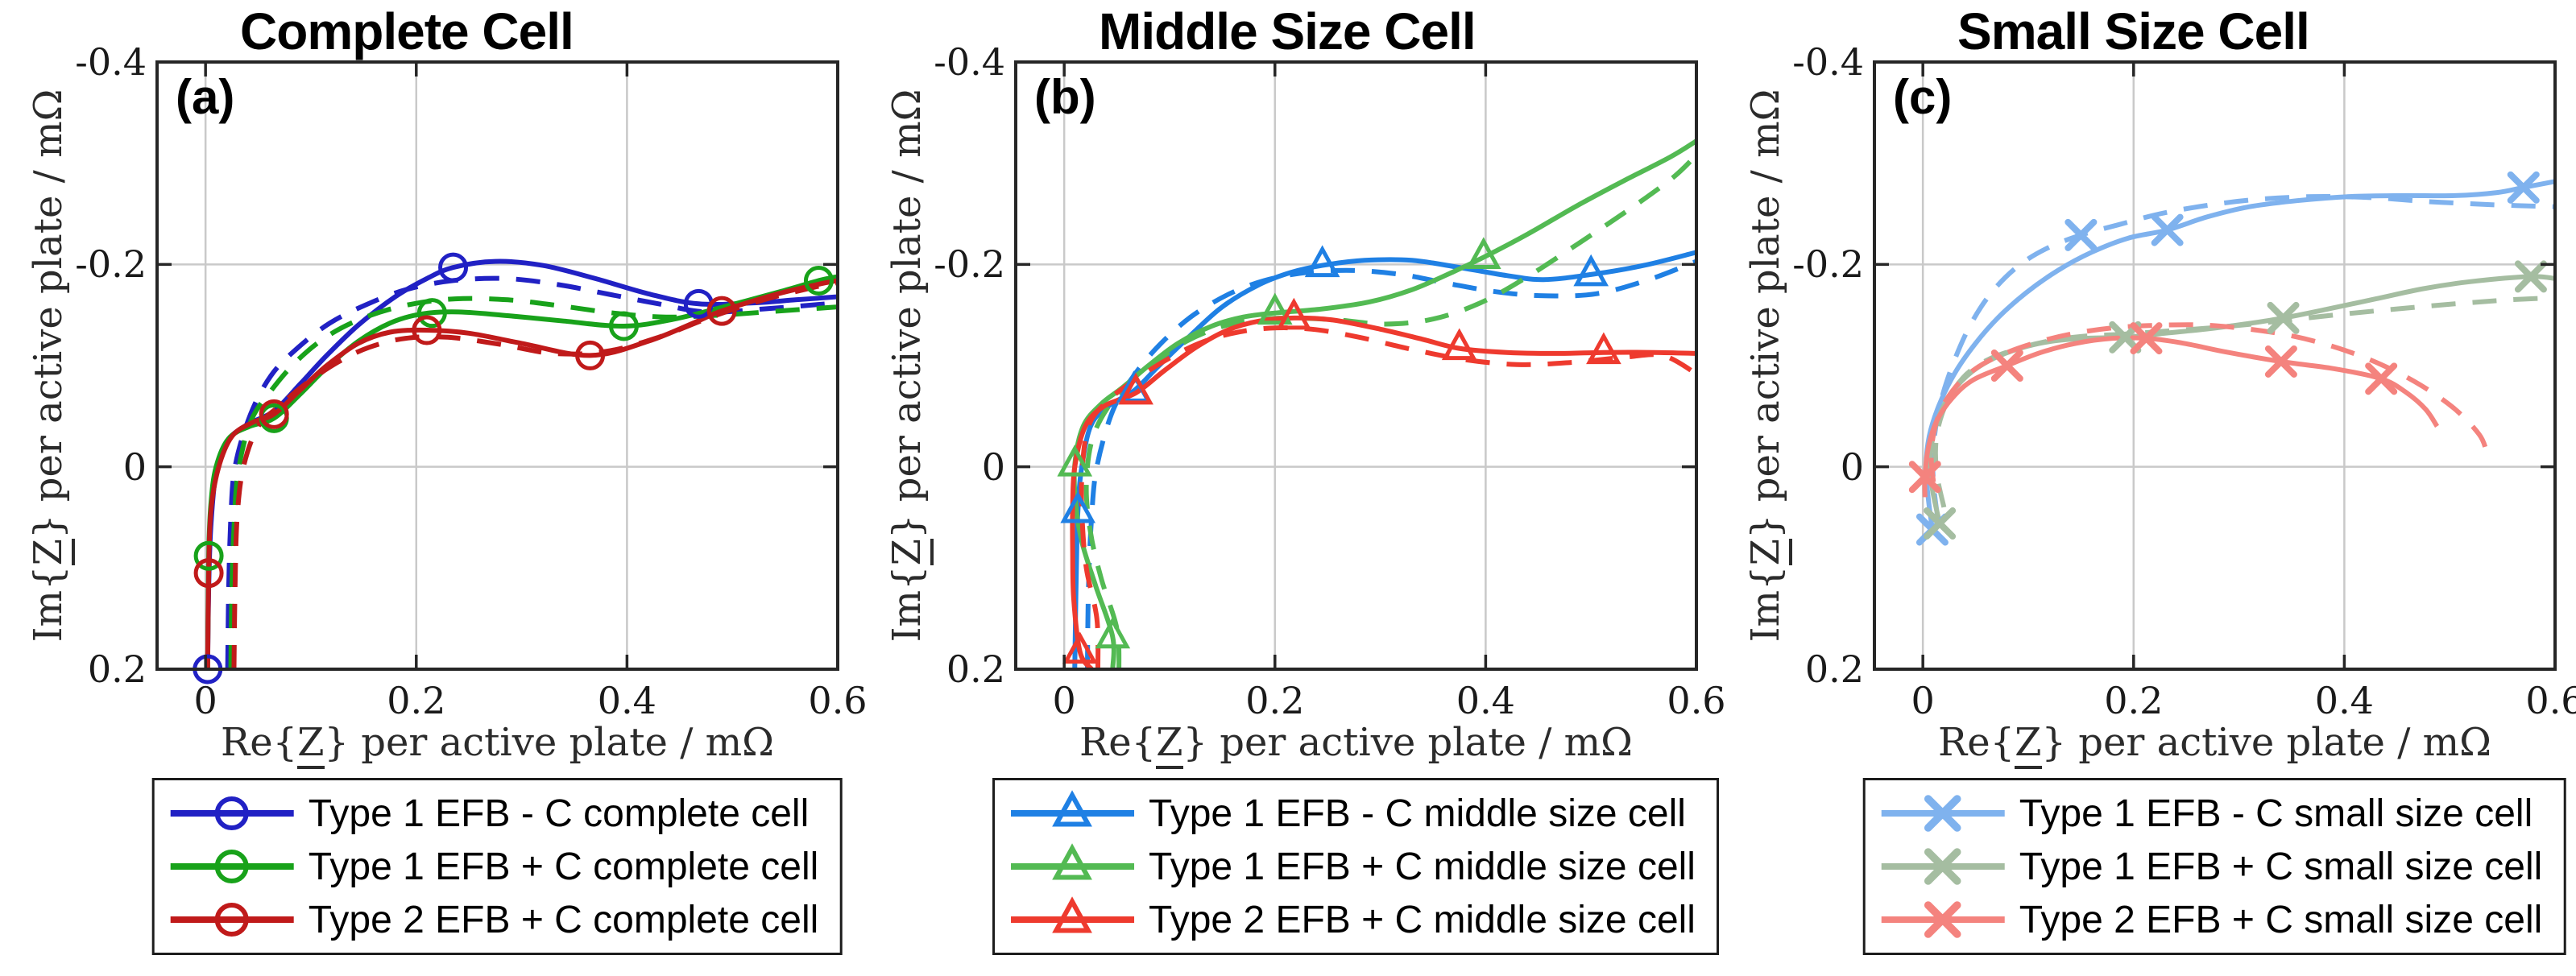 The height and width of the screenshot is (976, 2576). I want to click on panel-title: Small Size Cell, so click(2133, 31).